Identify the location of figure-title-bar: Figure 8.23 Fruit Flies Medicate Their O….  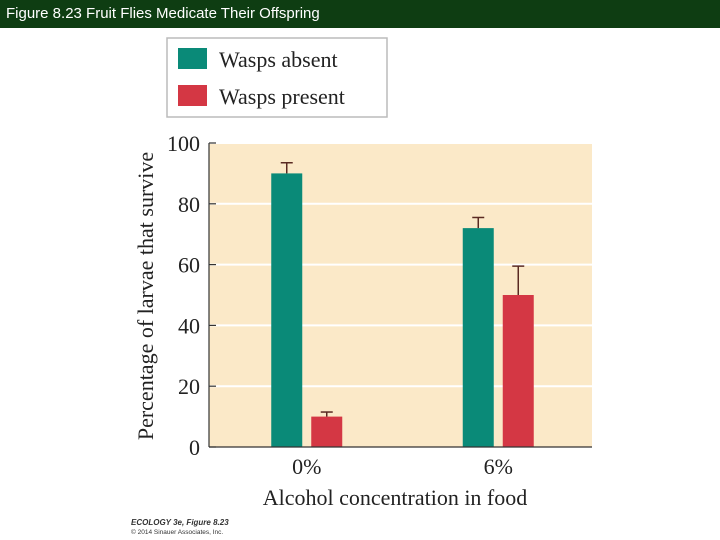
(360, 14).